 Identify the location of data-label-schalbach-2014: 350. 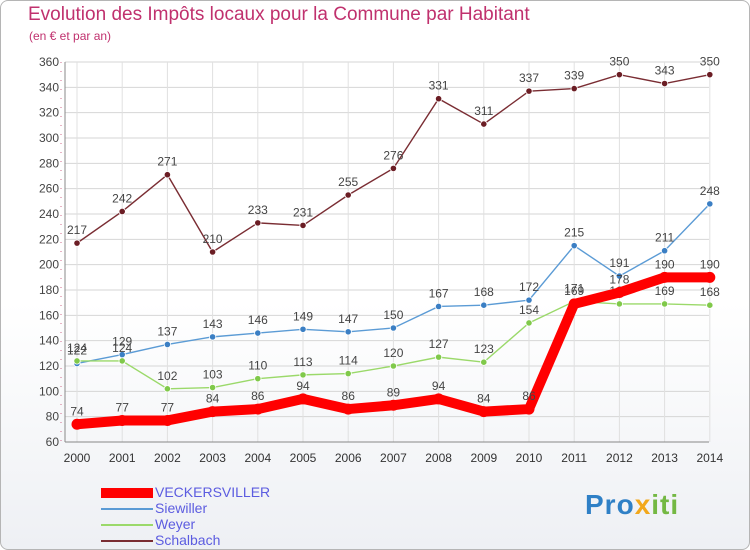
(710, 62).